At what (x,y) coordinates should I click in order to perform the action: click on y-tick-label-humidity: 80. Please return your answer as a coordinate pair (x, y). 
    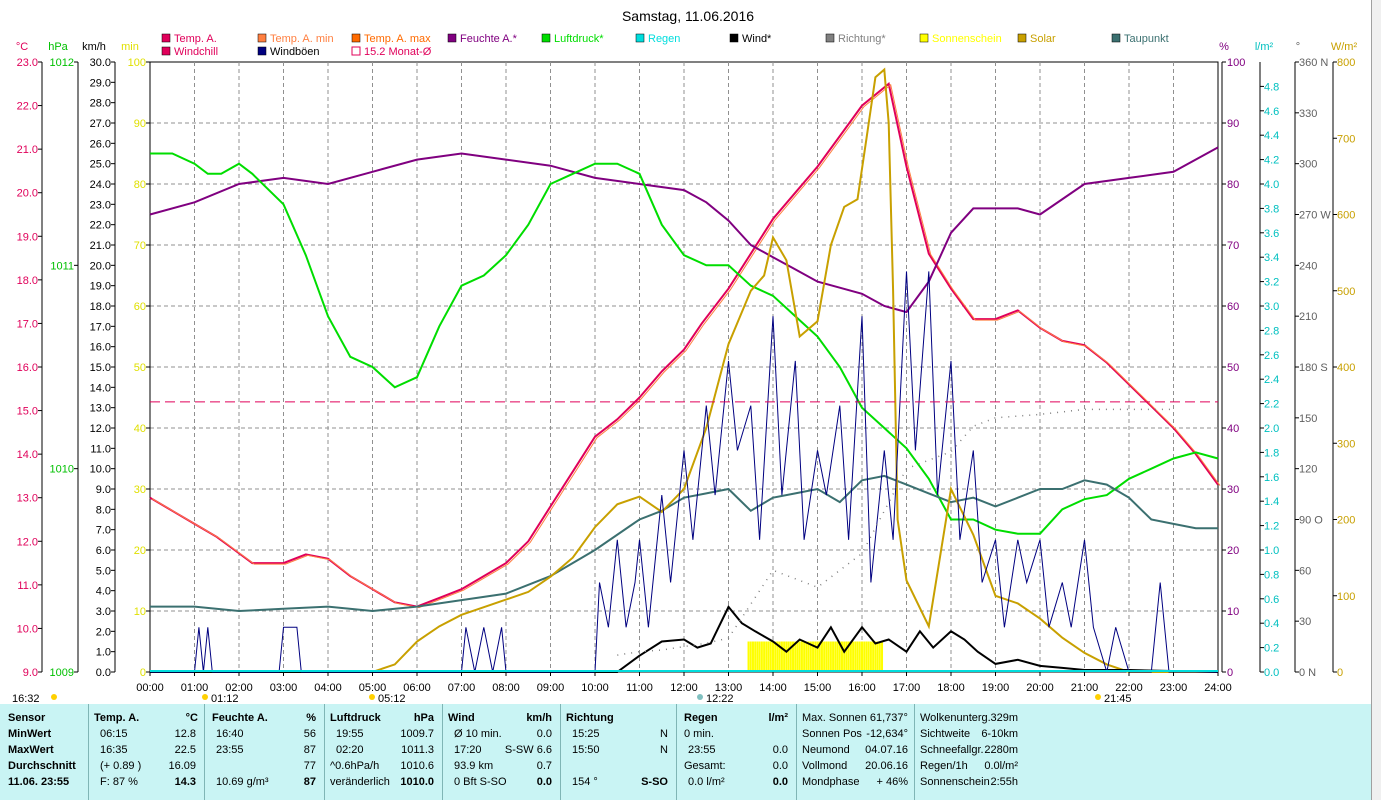
    Looking at the image, I should click on (1233, 185).